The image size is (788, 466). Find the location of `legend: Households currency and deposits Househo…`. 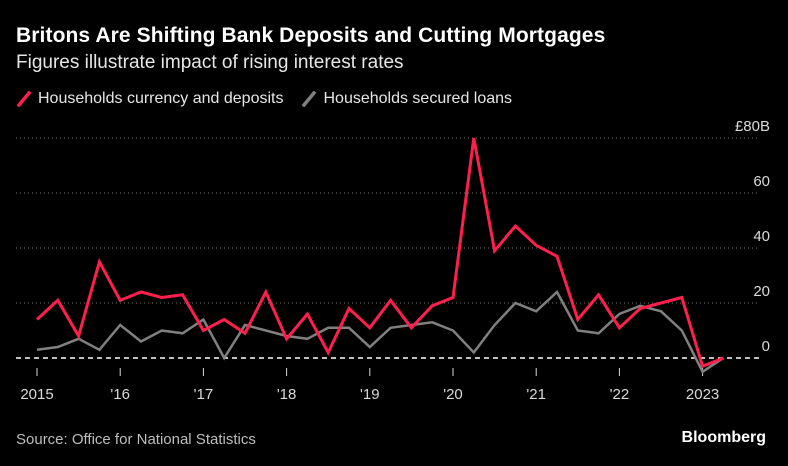

legend: Households currency and deposits Househo… is located at coordinates (273, 99).